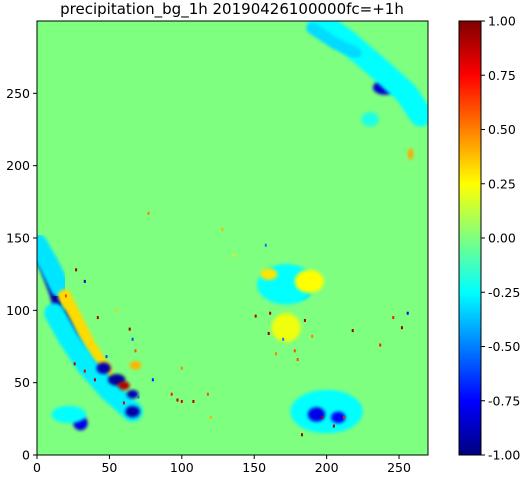 The height and width of the screenshot is (480, 532). Describe the element at coordinates (399, 467) in the screenshot. I see `x-tick-label: 250` at that location.